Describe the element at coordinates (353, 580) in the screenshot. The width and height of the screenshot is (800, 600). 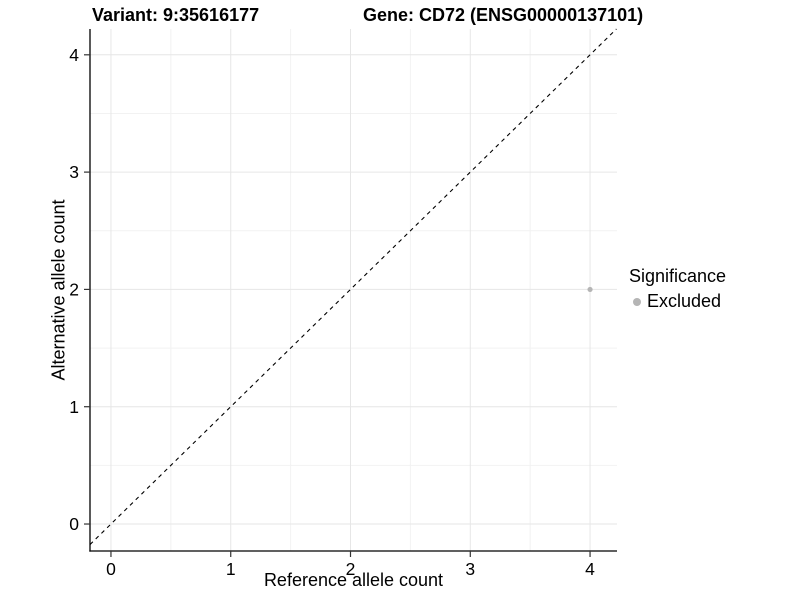
I see `x-axis-title: Reference allele count` at that location.